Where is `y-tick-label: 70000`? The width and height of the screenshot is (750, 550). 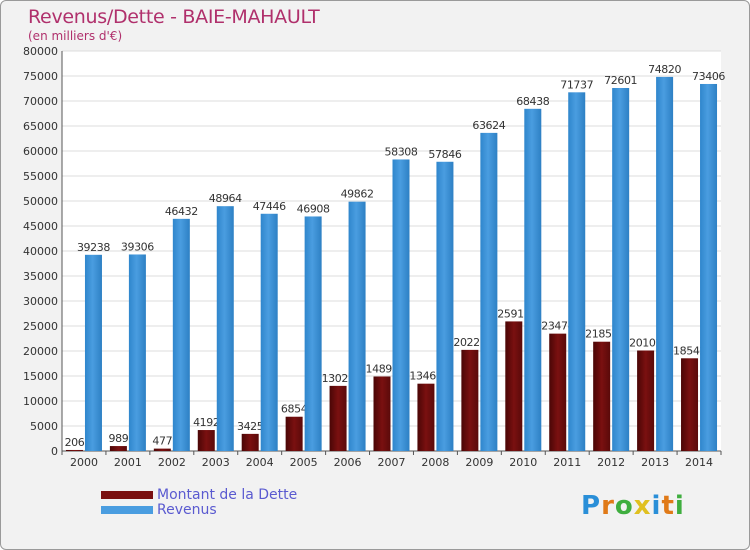 y-tick-label: 70000 is located at coordinates (40, 101).